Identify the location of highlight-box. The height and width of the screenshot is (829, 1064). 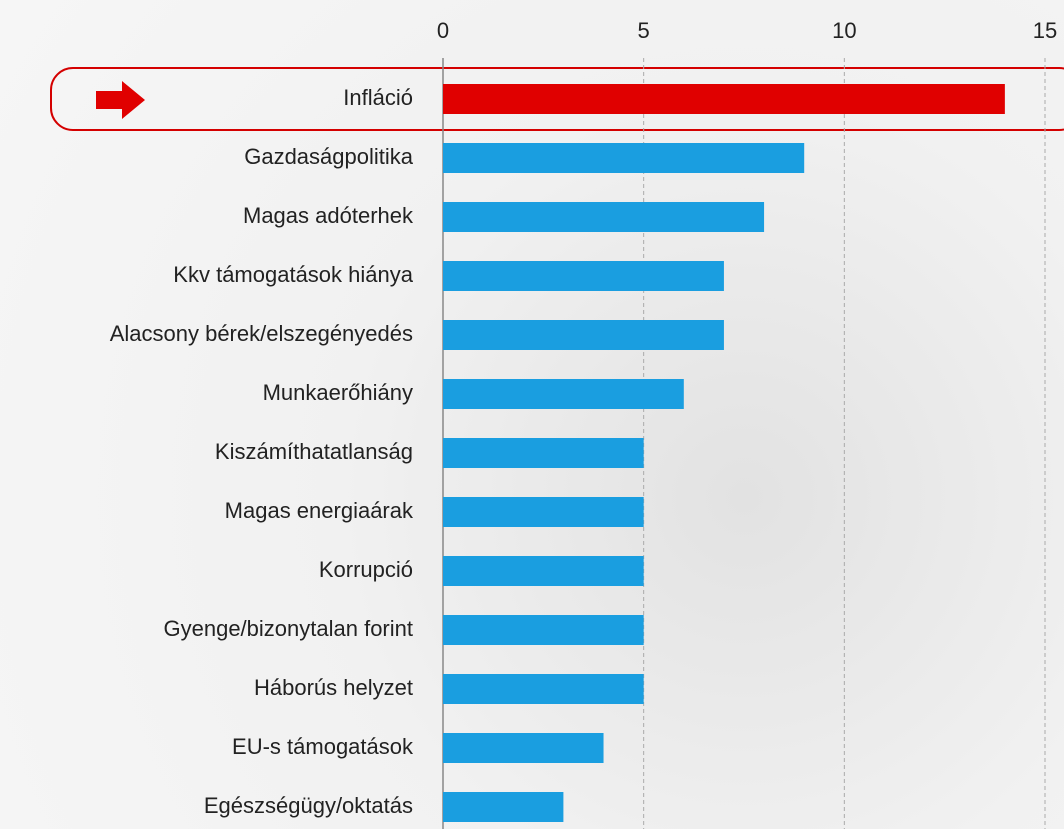
(557, 99).